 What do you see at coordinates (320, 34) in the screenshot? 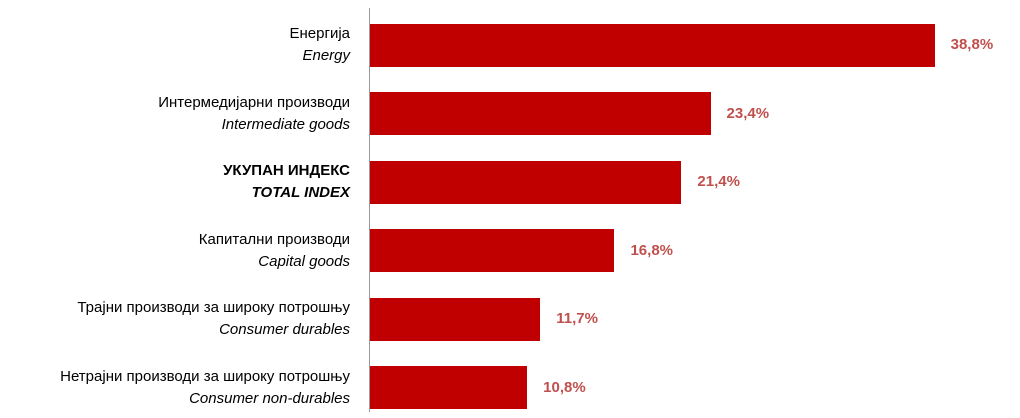
I see `category-label-sr: Енергија` at bounding box center [320, 34].